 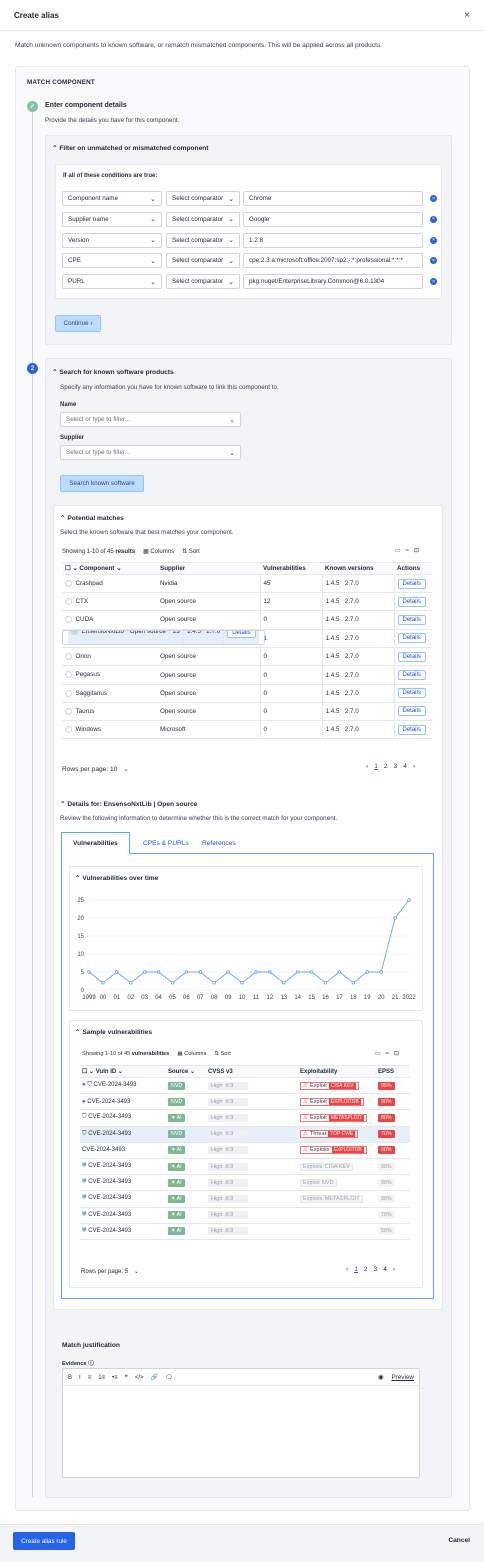 What do you see at coordinates (78, 323) in the screenshot?
I see `continue-button: Continue ›` at bounding box center [78, 323].